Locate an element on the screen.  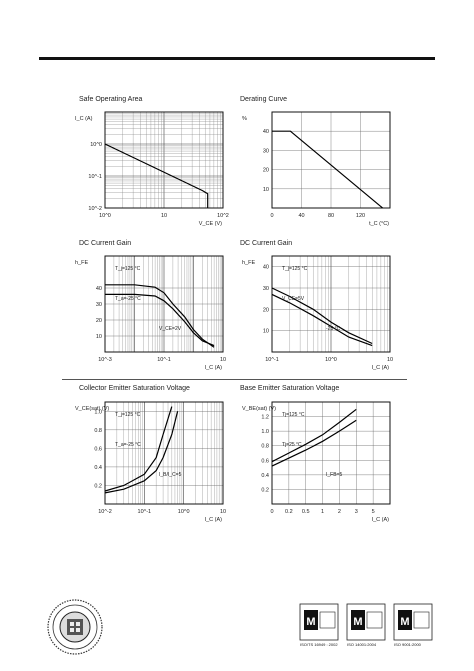
x-tick-label: 0.5 is located at coordinates (306, 512).